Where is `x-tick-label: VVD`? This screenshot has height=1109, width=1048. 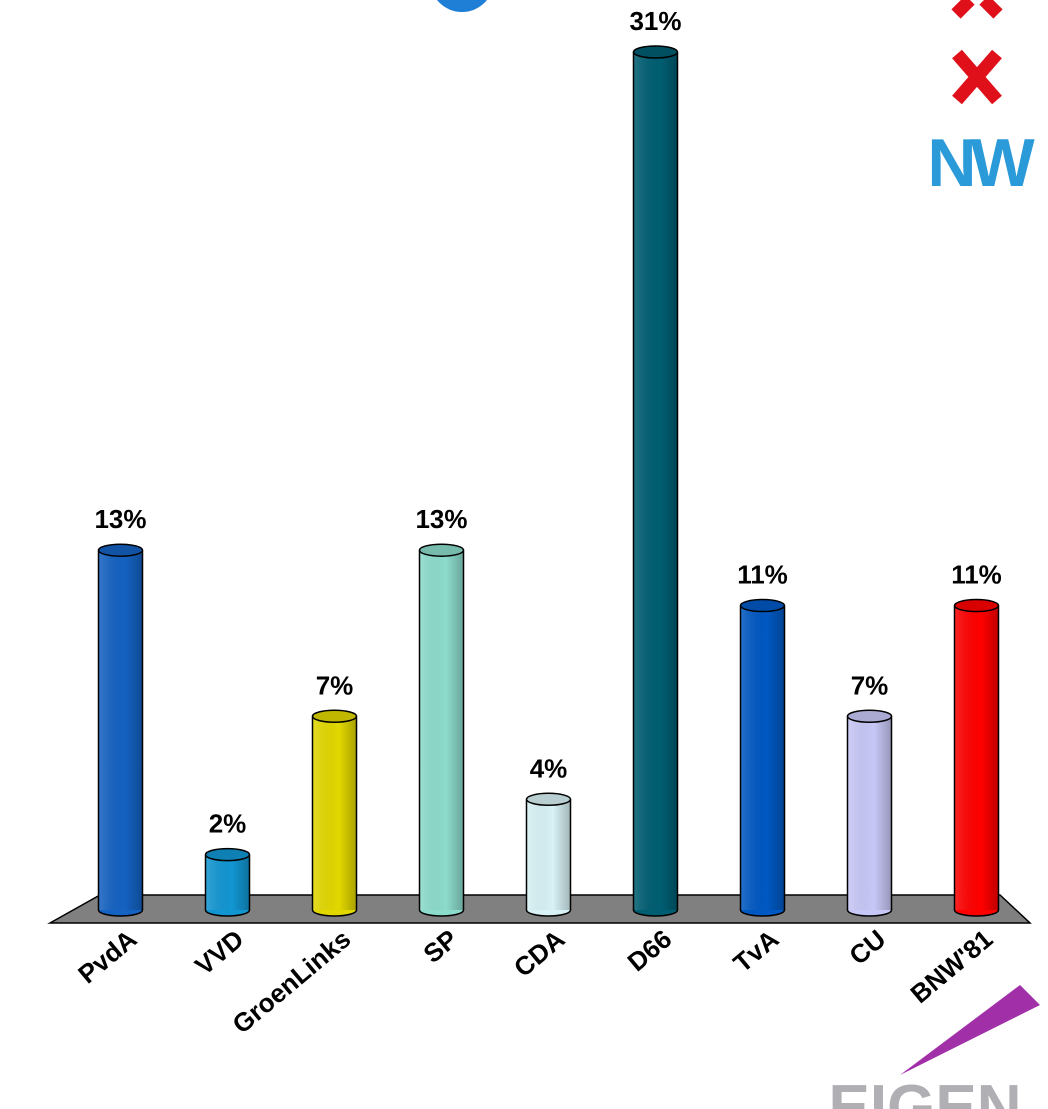 x-tick-label: VVD is located at coordinates (219, 952).